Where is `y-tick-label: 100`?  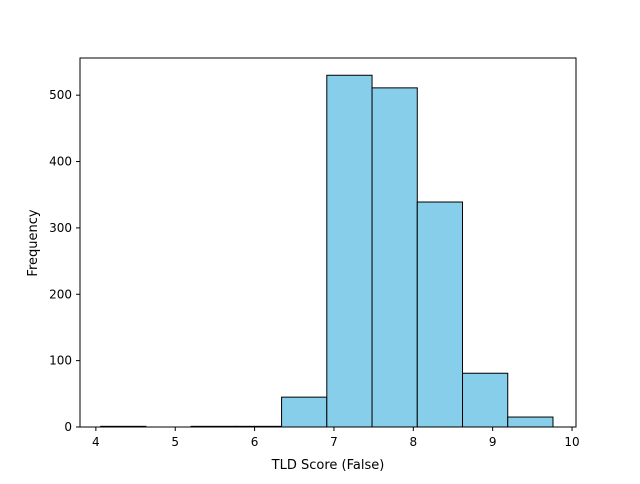
y-tick-label: 100 is located at coordinates (60, 361).